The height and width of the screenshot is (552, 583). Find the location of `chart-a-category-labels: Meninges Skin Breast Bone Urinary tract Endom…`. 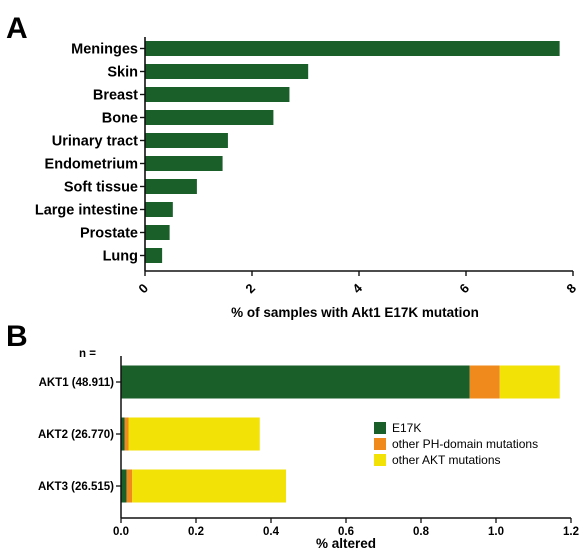

chart-a-category-labels: Meninges Skin Breast Bone Urinary tract Endom… is located at coordinates (86, 153).